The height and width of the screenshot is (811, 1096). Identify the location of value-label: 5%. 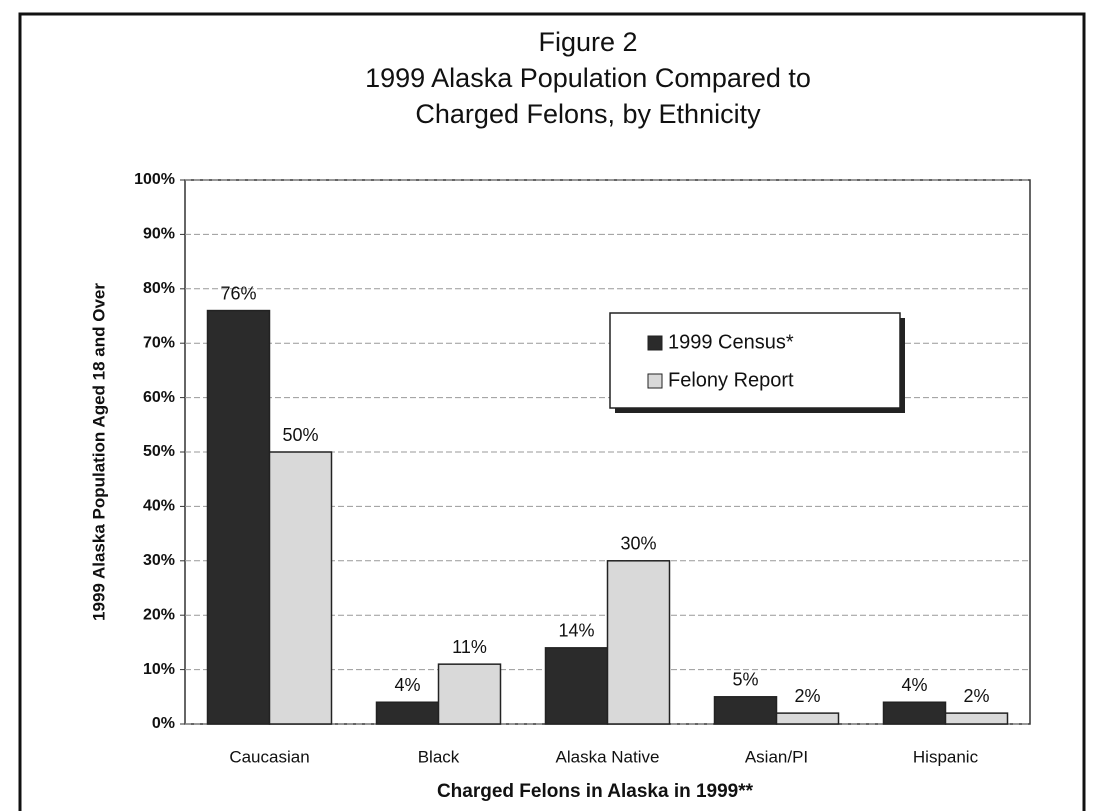
(745, 680).